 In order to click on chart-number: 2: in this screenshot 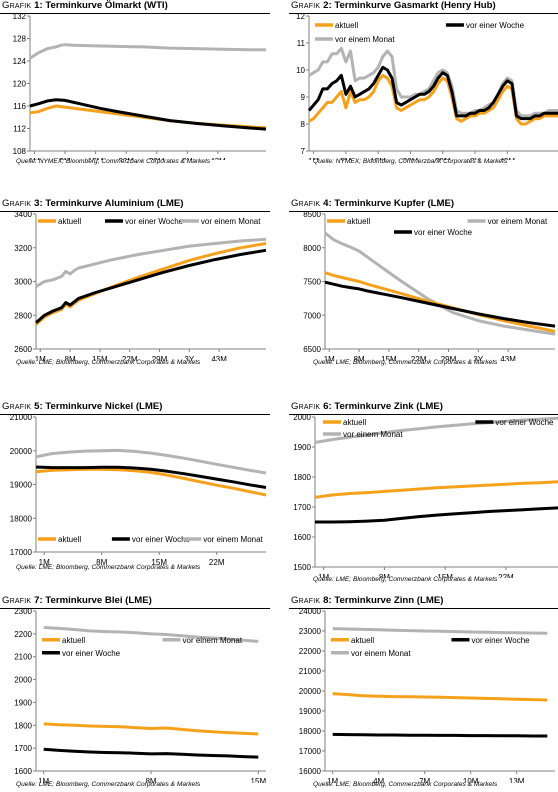, I will do `click(327, 5)`.